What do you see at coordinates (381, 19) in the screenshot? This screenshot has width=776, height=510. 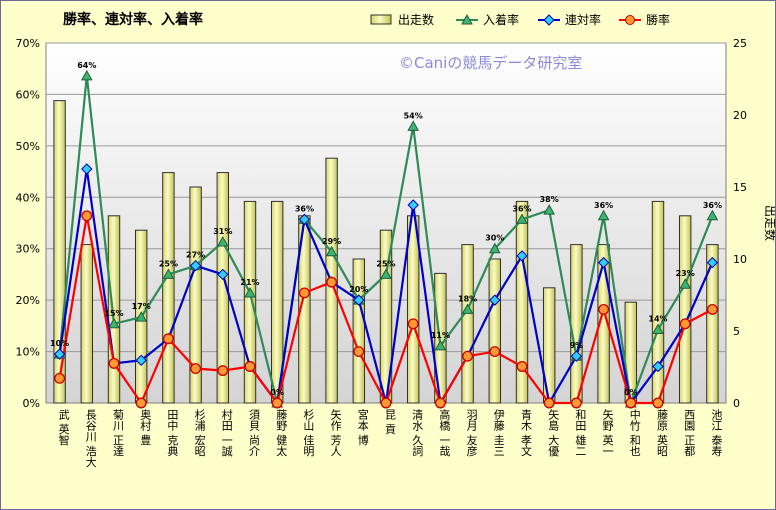 I see `legend-swatch` at bounding box center [381, 19].